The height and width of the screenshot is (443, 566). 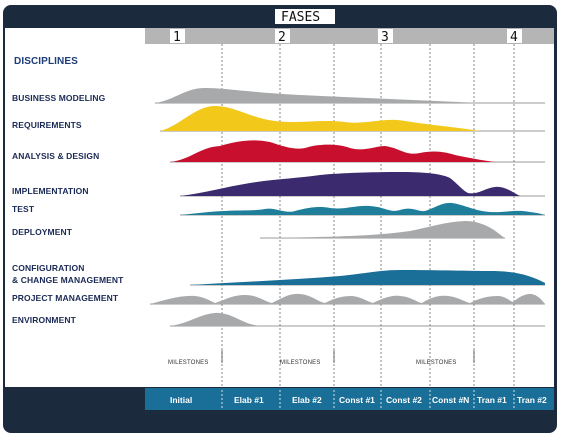 I want to click on test-hump, so click(x=362, y=208).